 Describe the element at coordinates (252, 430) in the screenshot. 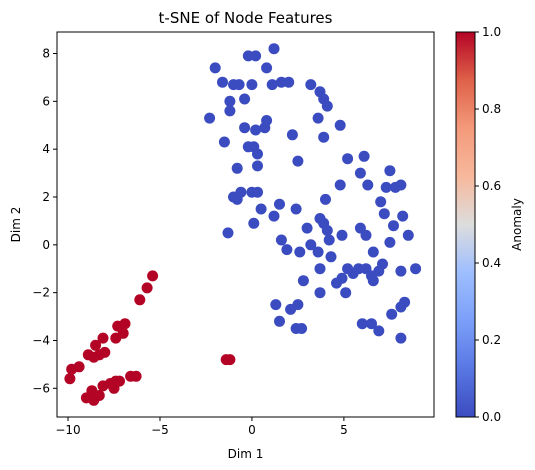

I see `x-tick-label: 0` at that location.